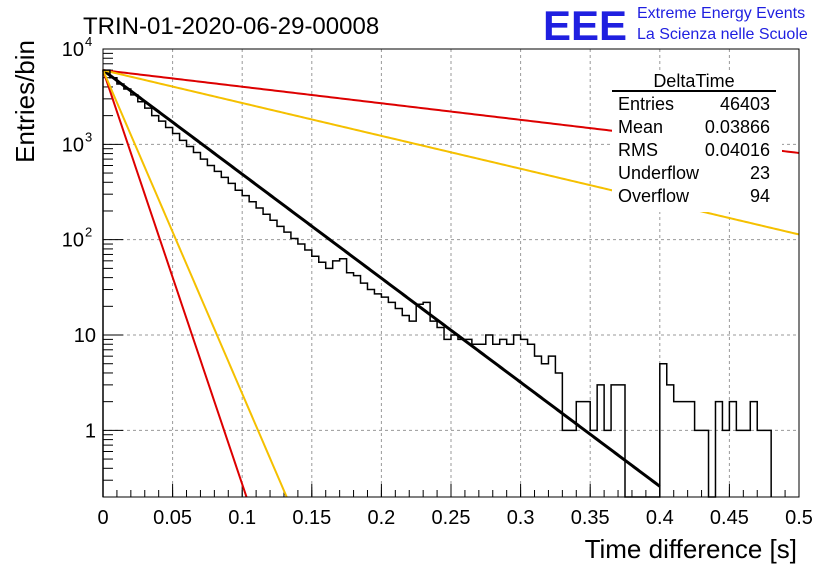 This screenshot has height=572, width=836. What do you see at coordinates (311, 518) in the screenshot?
I see `x-tick-label: 0.15` at bounding box center [311, 518].